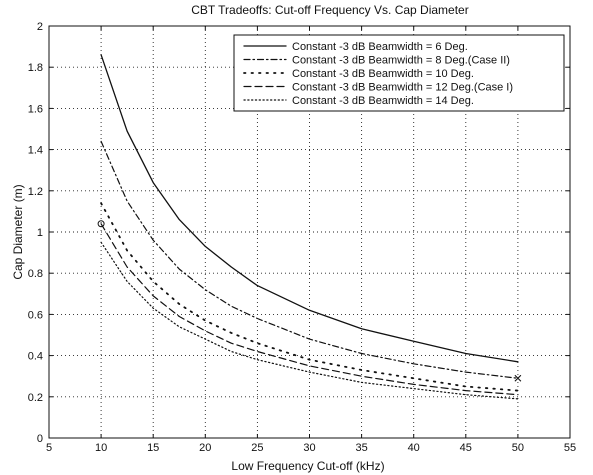 The height and width of the screenshot is (475, 593). What do you see at coordinates (18, 231) in the screenshot?
I see `y-axis-label: Cap Diameter (m)` at bounding box center [18, 231].